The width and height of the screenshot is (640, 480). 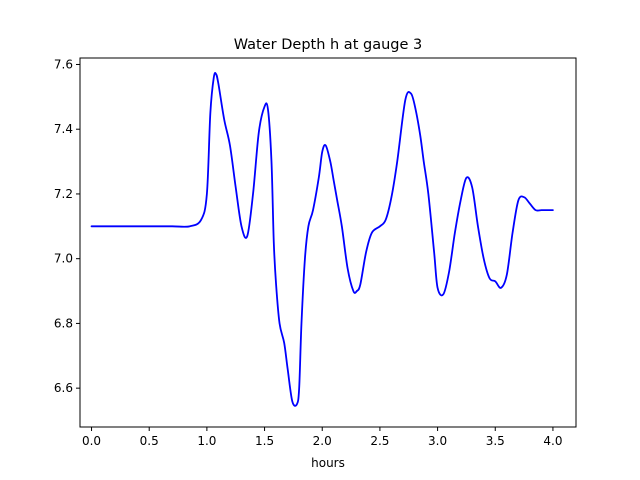 What do you see at coordinates (63, 388) in the screenshot?
I see `y-tick-label: 6.6` at bounding box center [63, 388].